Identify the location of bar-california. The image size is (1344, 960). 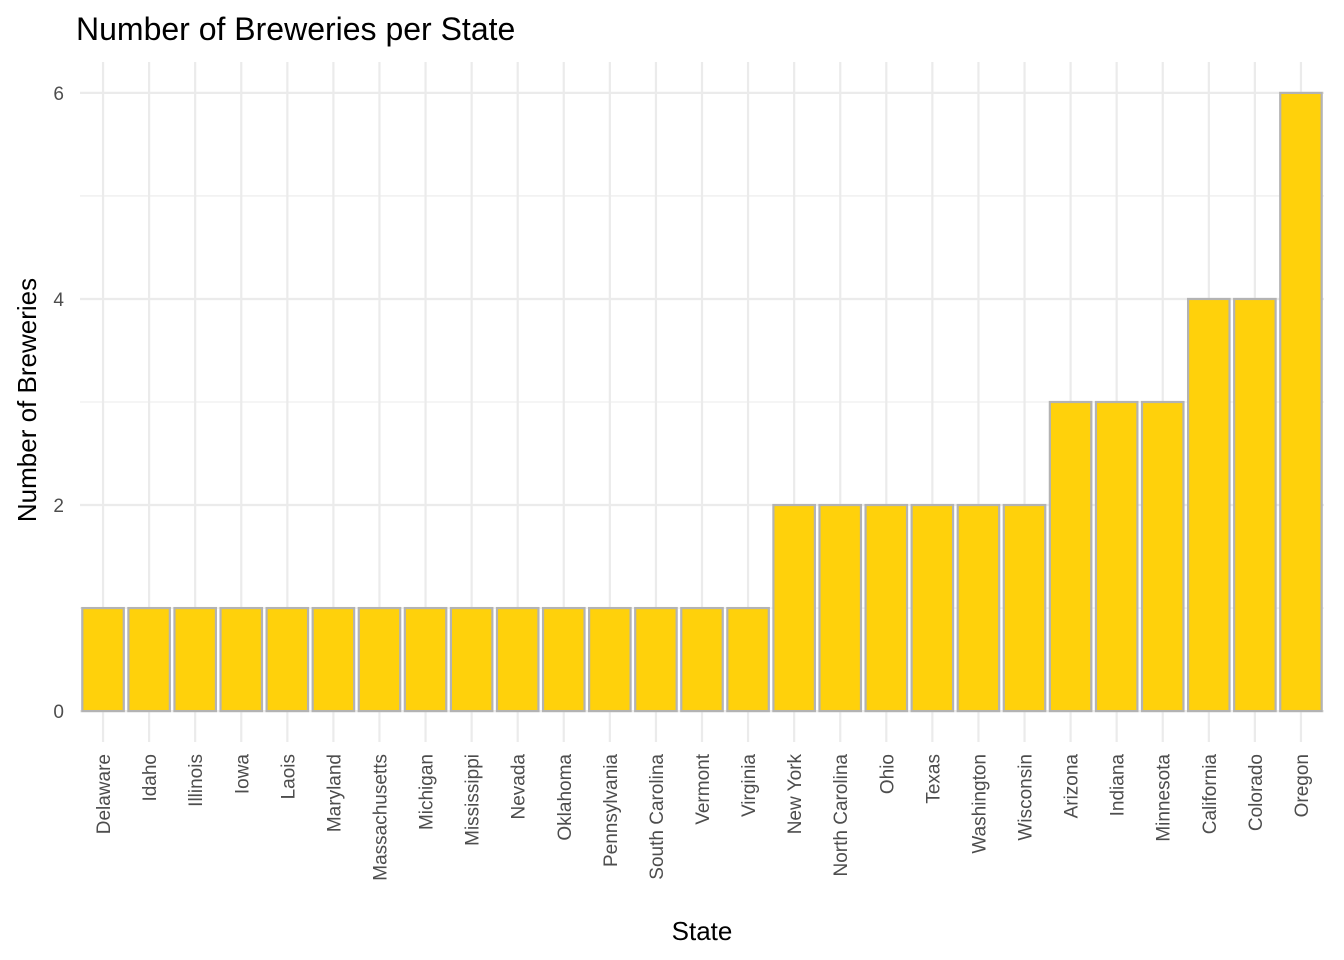
(1208, 505).